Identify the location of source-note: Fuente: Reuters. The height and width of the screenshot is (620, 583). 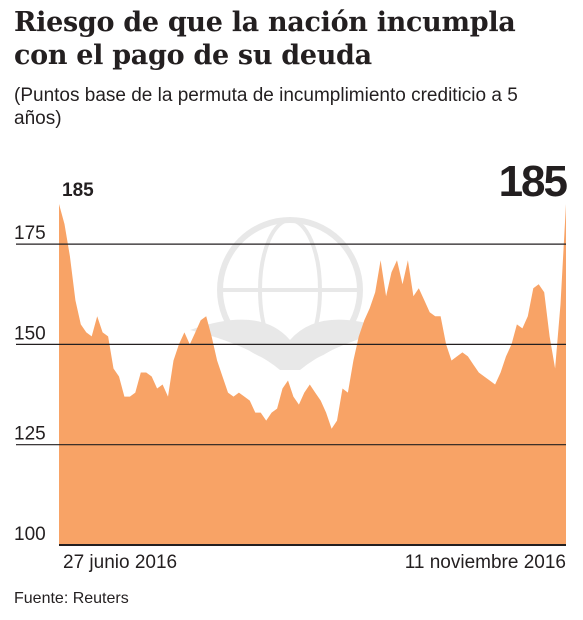
(71, 598).